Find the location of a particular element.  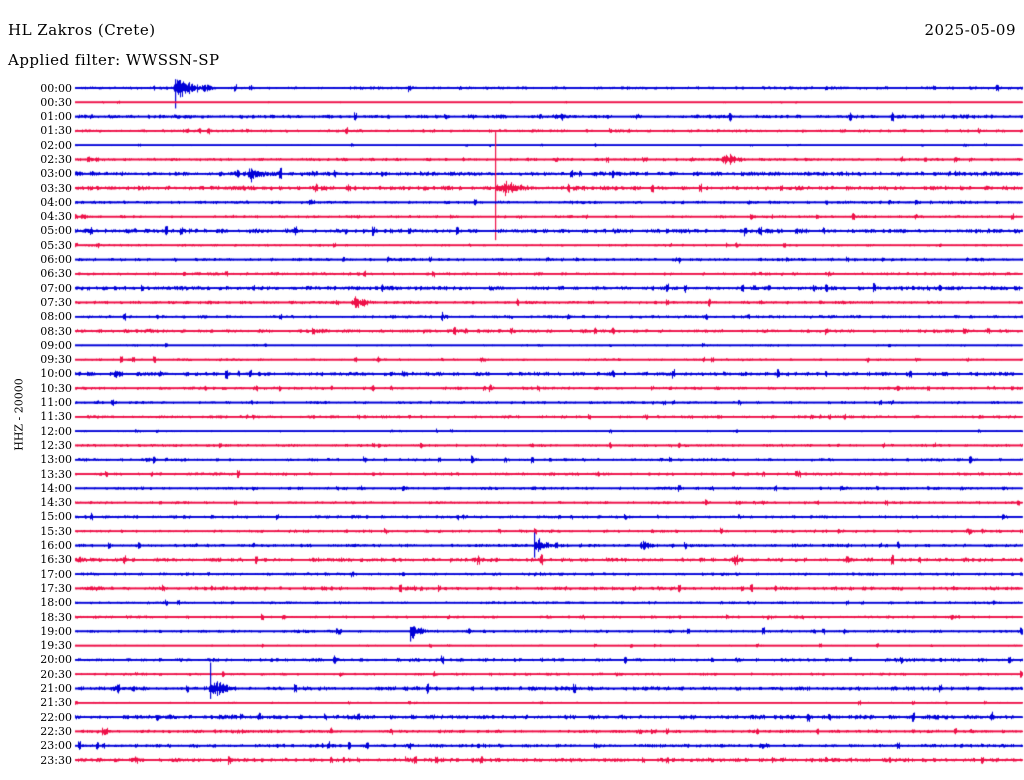

row-time-label: 04:00 is located at coordinates (56, 202).